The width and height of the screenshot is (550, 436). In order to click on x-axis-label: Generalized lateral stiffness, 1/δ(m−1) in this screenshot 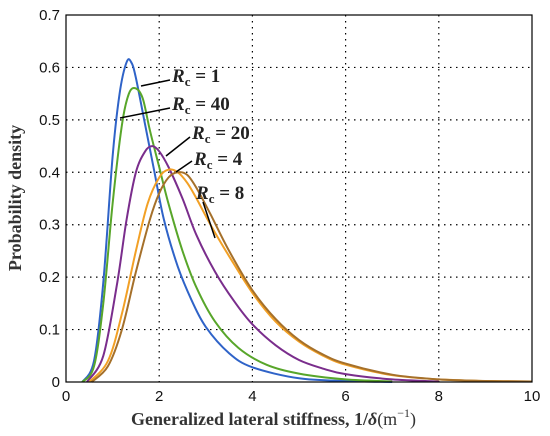, I will do `click(273, 418)`.